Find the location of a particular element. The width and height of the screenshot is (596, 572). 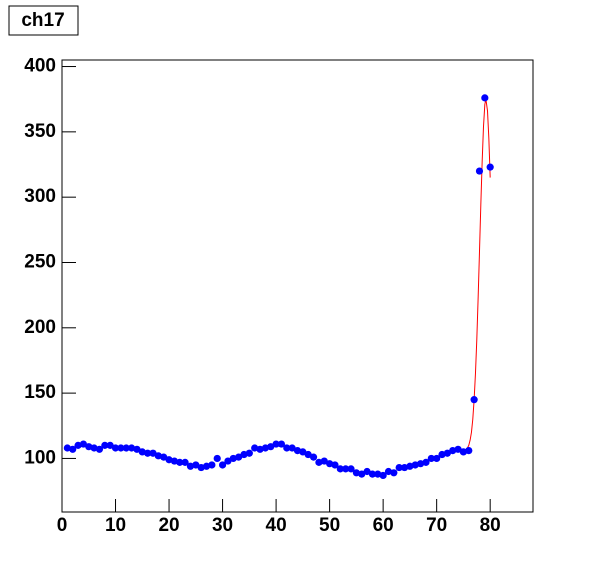

y-tick-label: 400 is located at coordinates (40, 66).